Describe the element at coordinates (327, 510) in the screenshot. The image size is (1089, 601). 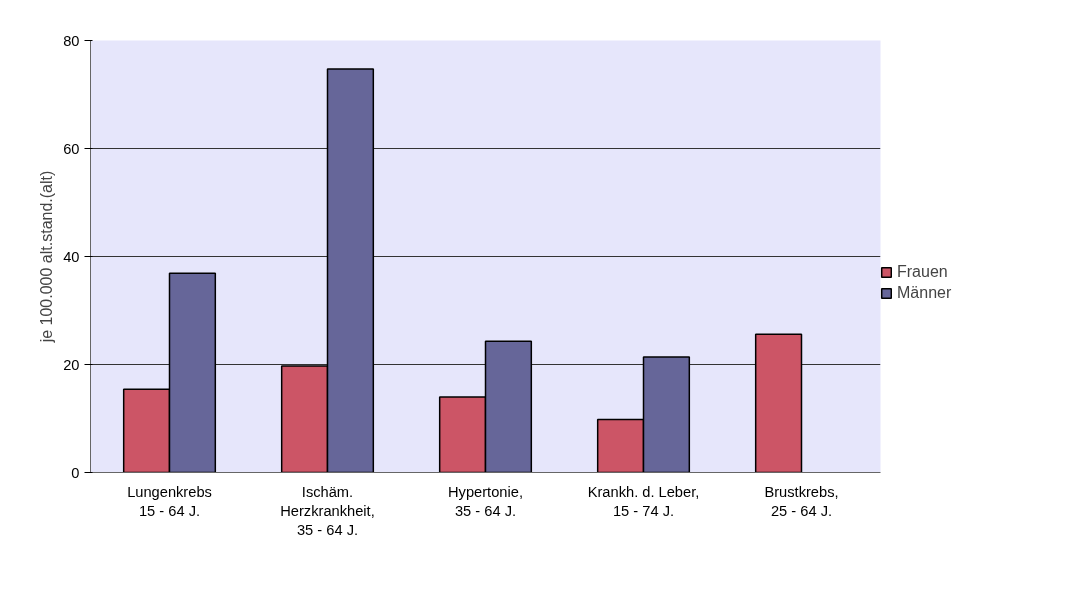
I see `x-tick-label: Ischäm. Herzkrankheit, 35 - 64 J.` at that location.